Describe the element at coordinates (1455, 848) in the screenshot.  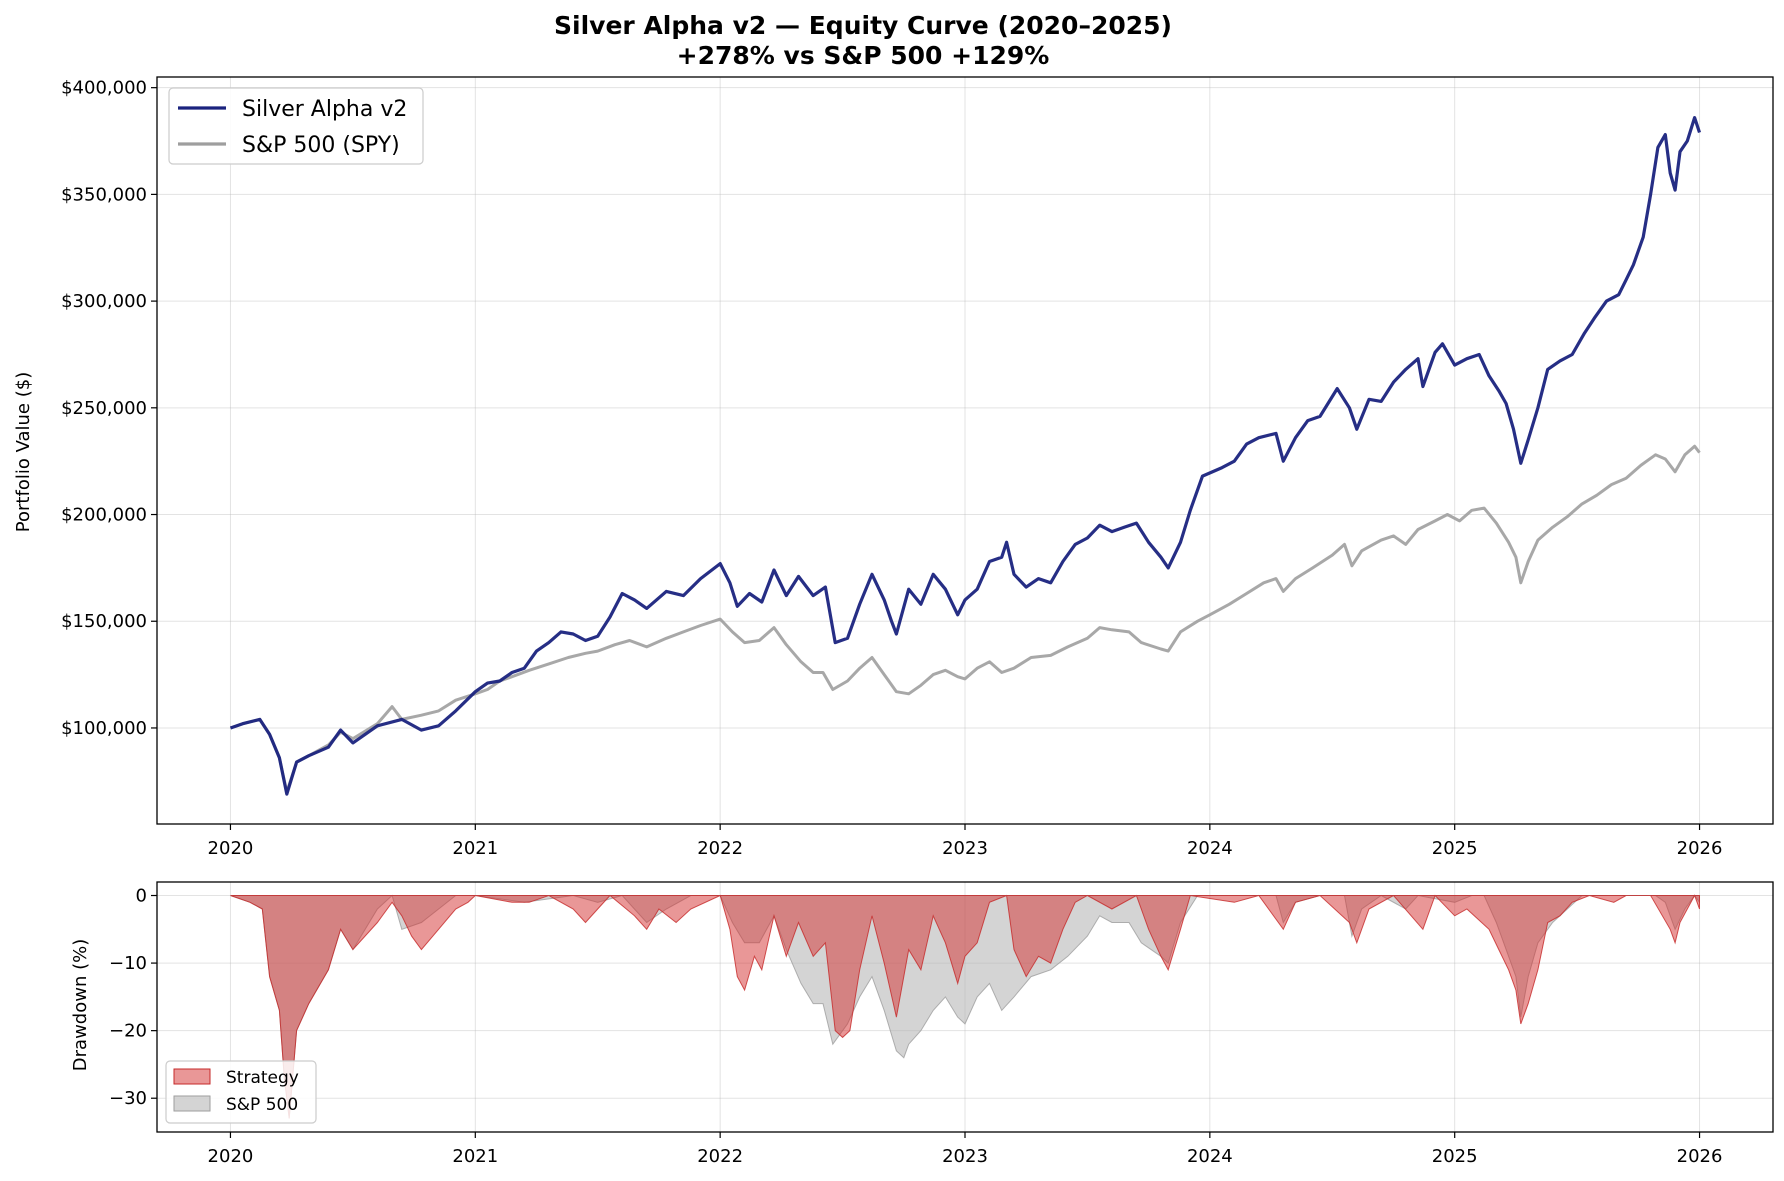
I see `equity-x-tick-label: 2025` at that location.